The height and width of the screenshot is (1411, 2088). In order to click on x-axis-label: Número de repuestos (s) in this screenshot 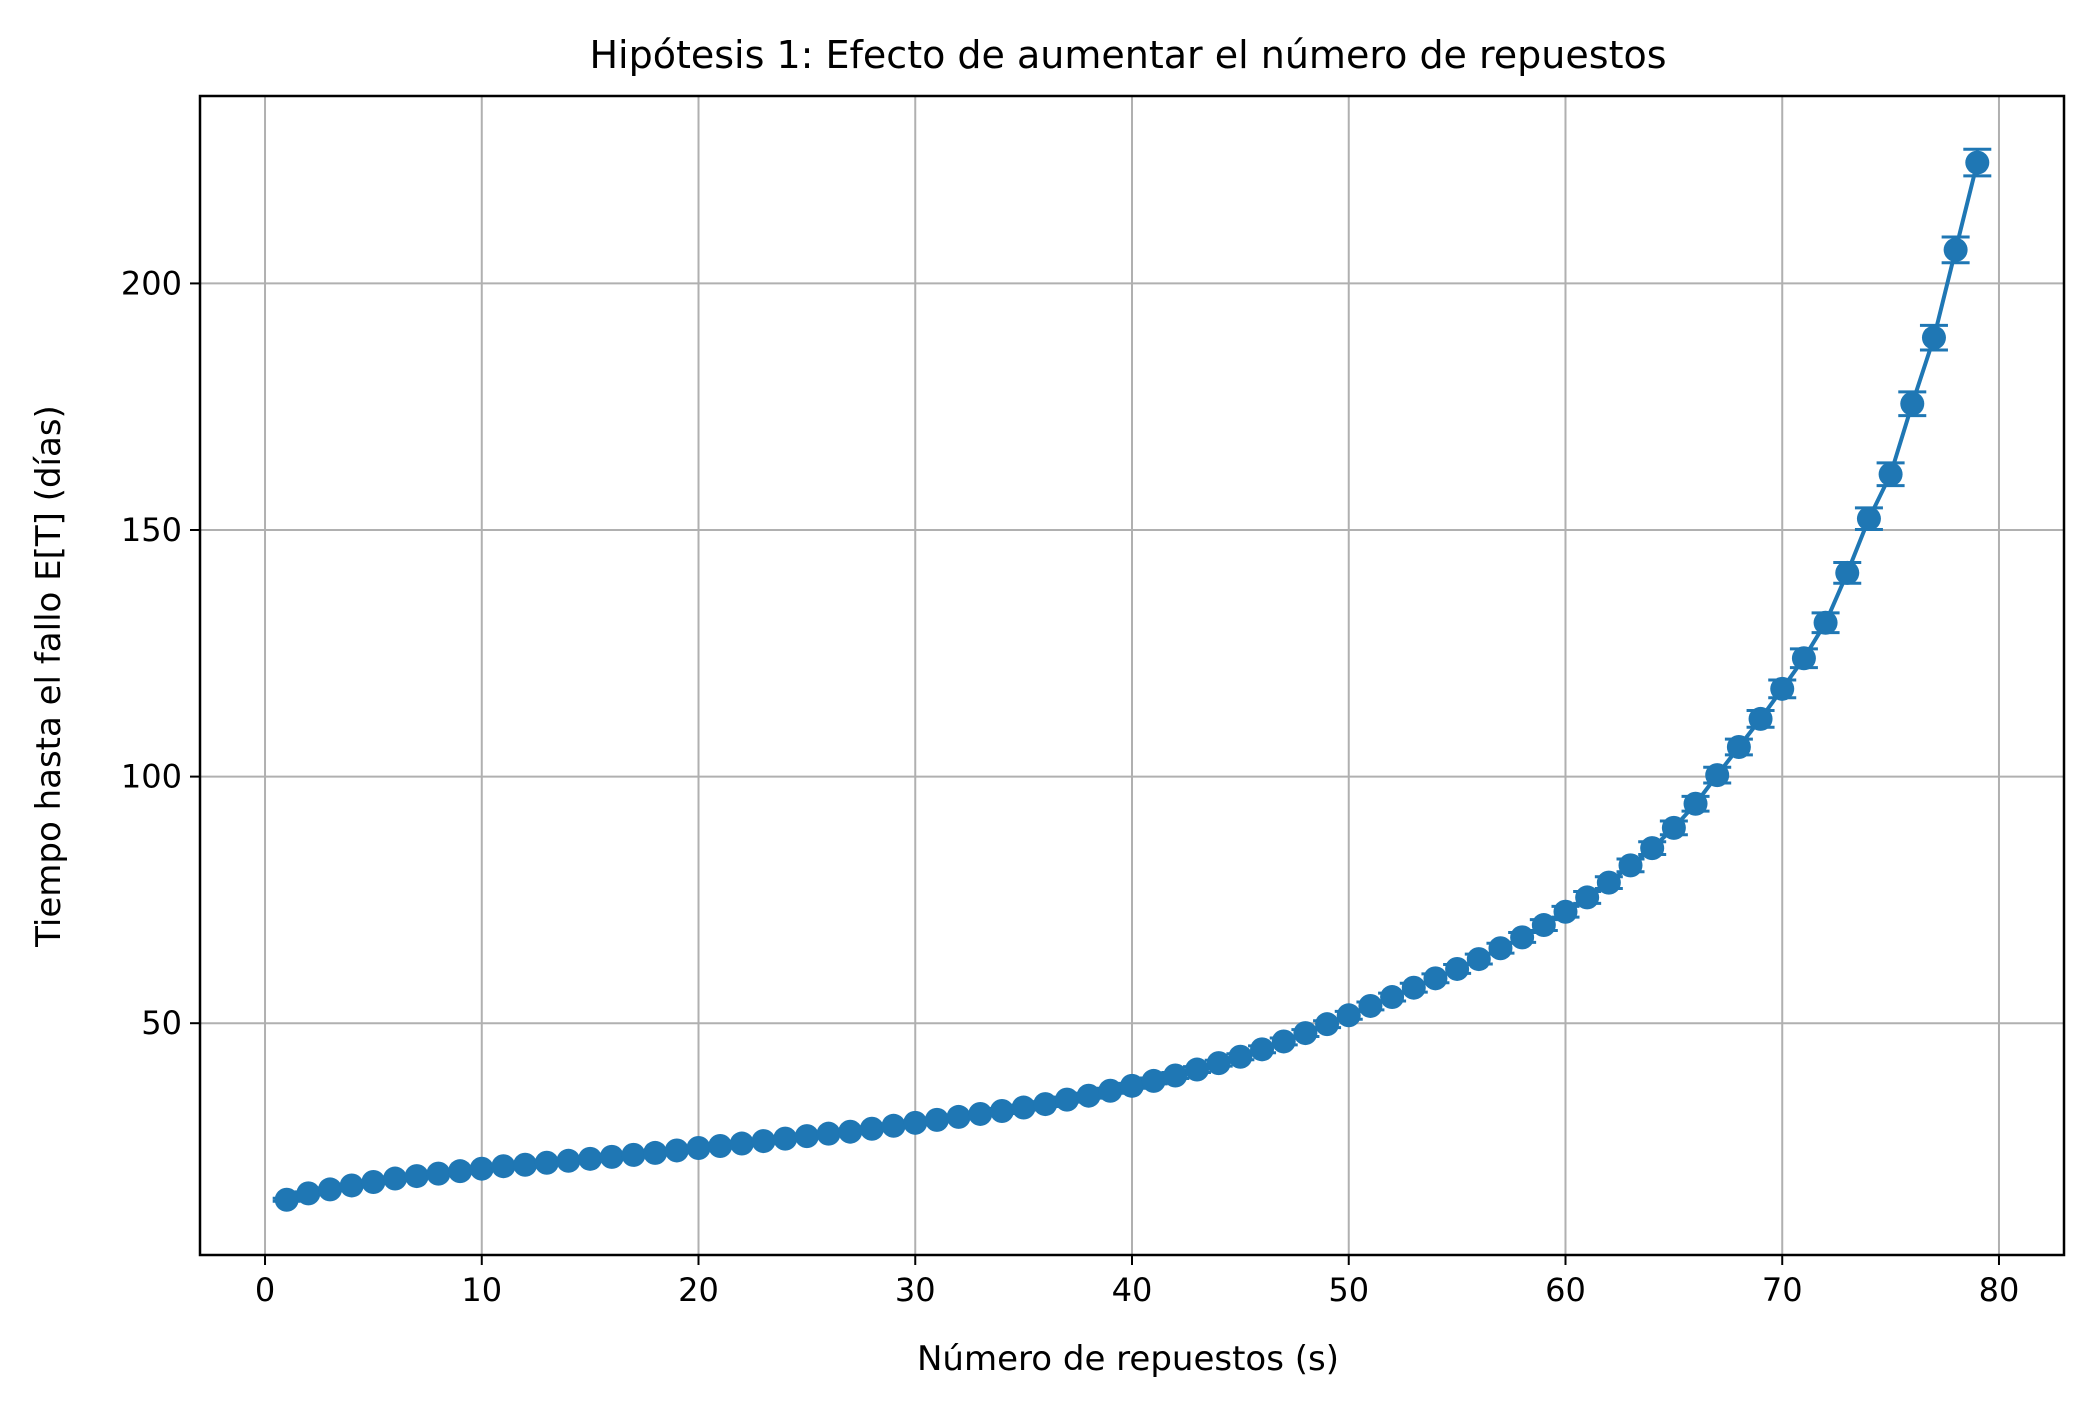, I will do `click(1128, 1359)`.